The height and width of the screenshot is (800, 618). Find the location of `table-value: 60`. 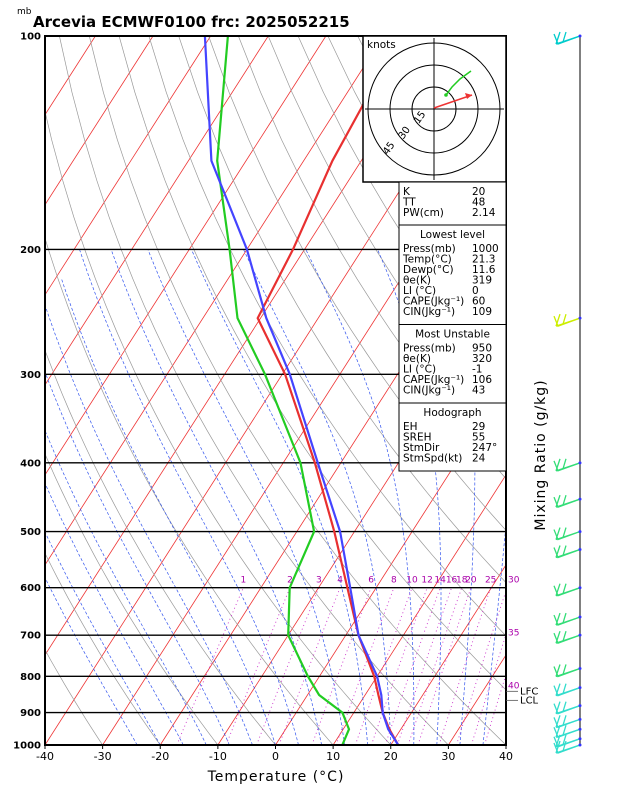

table-value: 60 is located at coordinates (478, 302).